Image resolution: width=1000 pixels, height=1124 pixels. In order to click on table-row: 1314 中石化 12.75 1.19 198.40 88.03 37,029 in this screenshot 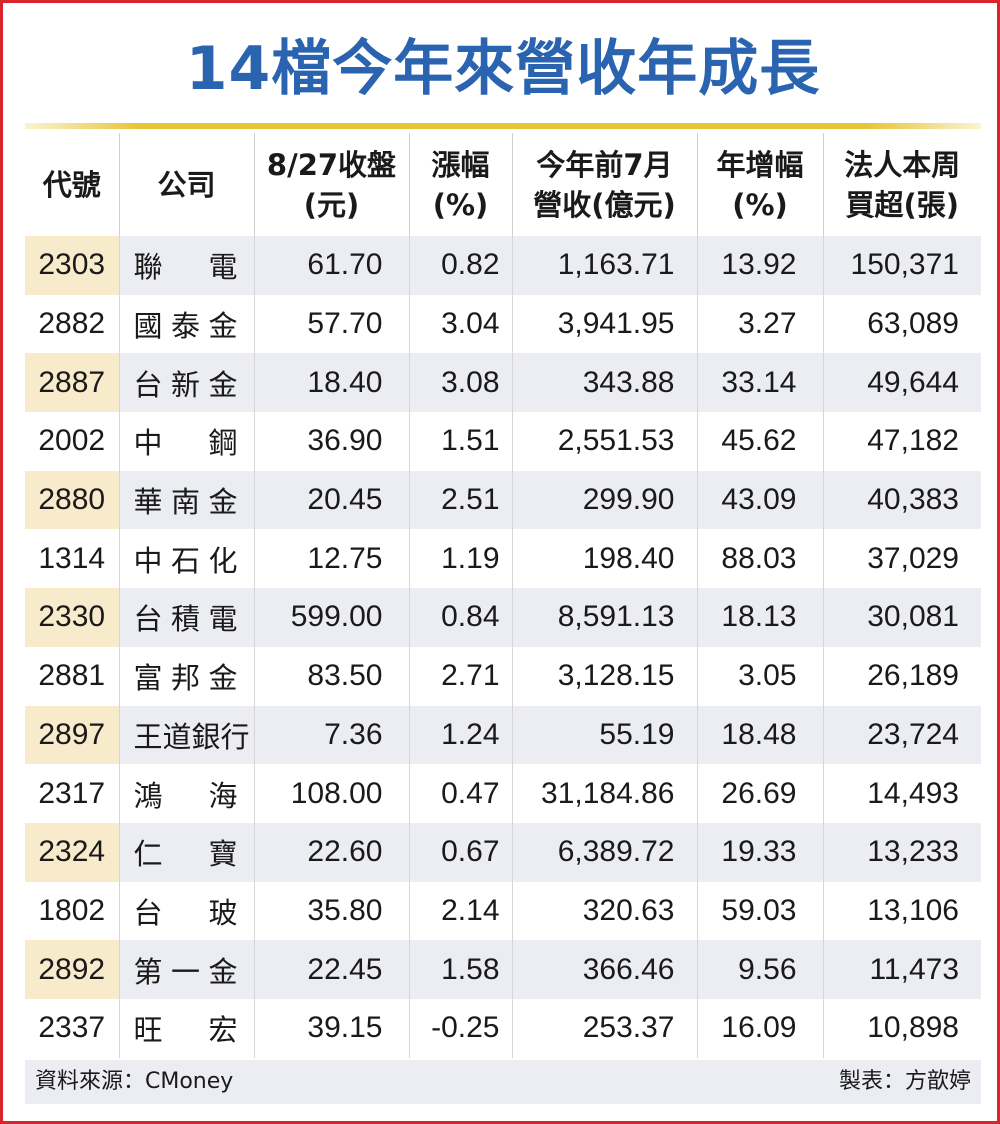, I will do `click(503, 559)`.